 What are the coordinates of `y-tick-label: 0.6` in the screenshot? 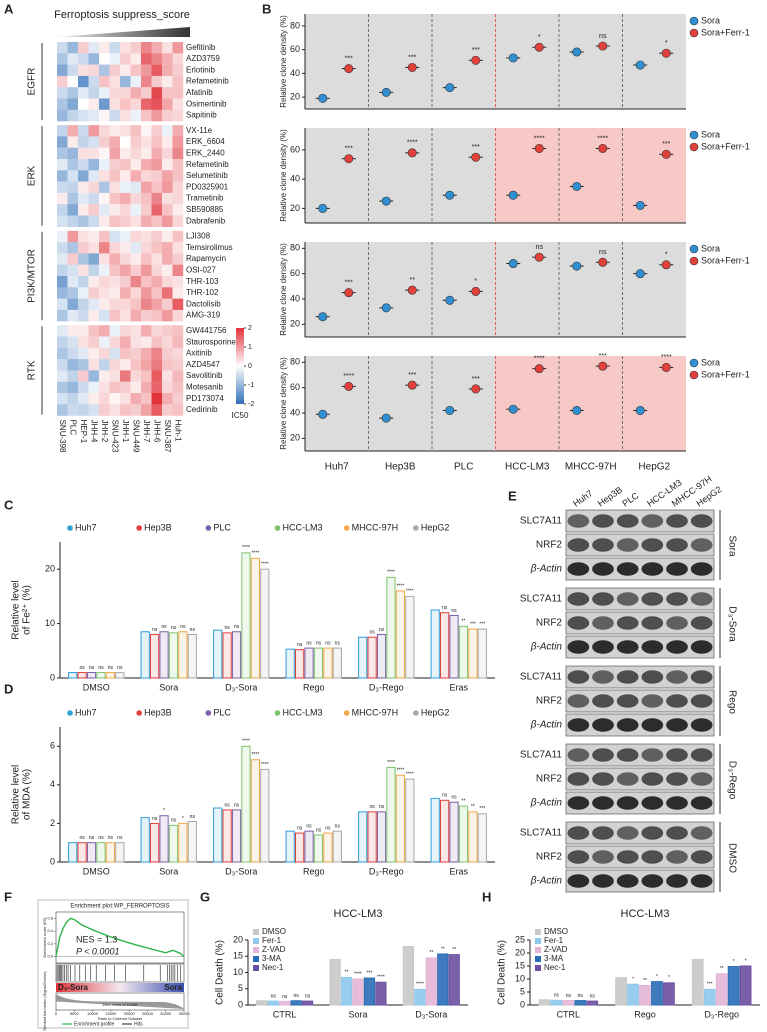 It's located at (50, 917).